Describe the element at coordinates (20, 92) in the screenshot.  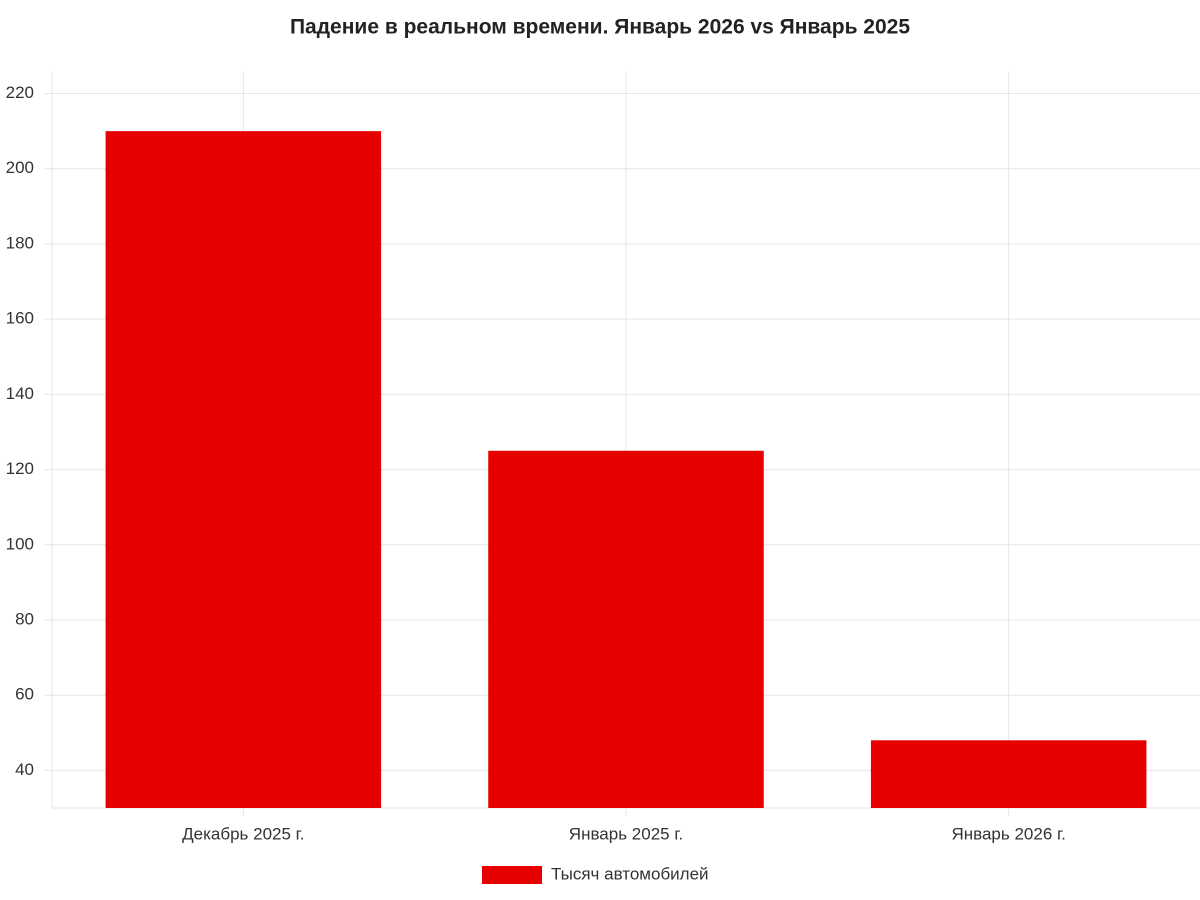
I see `y-tick-label: 220` at that location.